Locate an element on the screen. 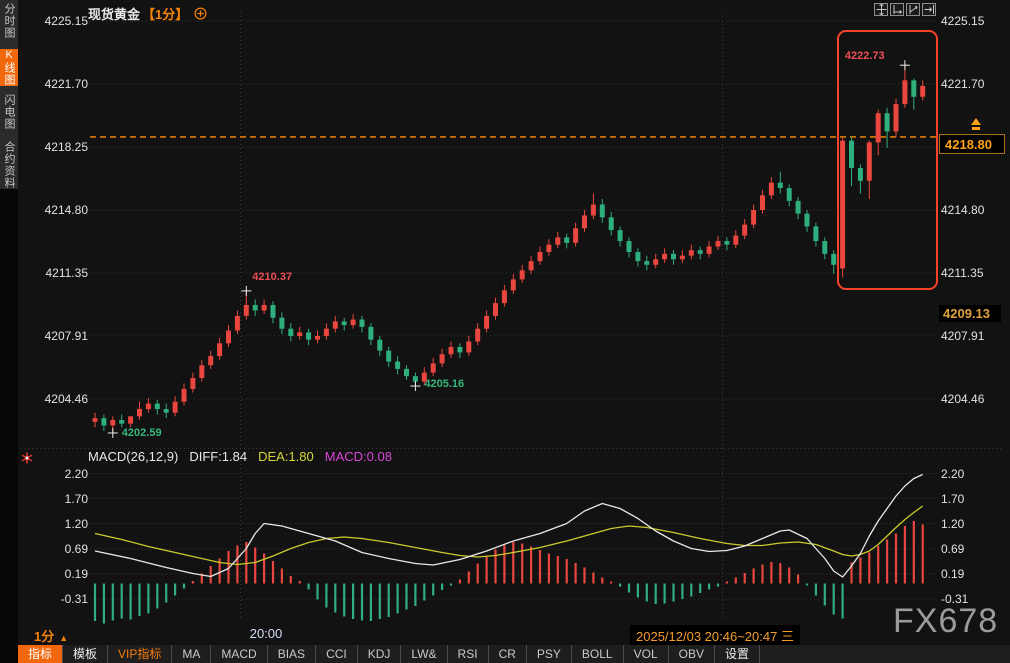 This screenshot has height=663, width=1010. toolbar-item: 设置 is located at coordinates (737, 654).